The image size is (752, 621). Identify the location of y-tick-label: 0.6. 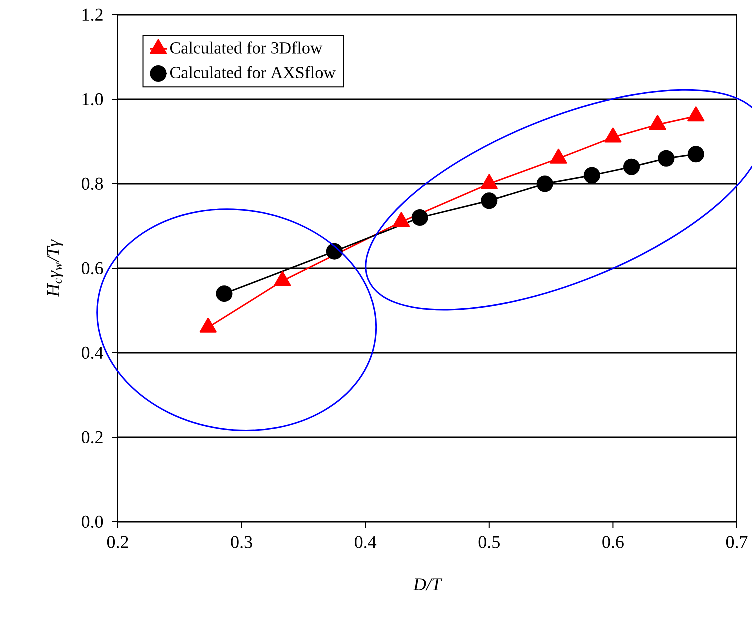
(93, 268).